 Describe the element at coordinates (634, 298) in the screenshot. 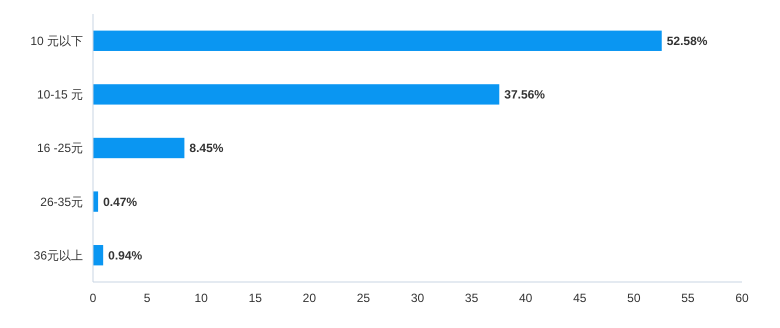

I see `x-tick-label: 50` at that location.